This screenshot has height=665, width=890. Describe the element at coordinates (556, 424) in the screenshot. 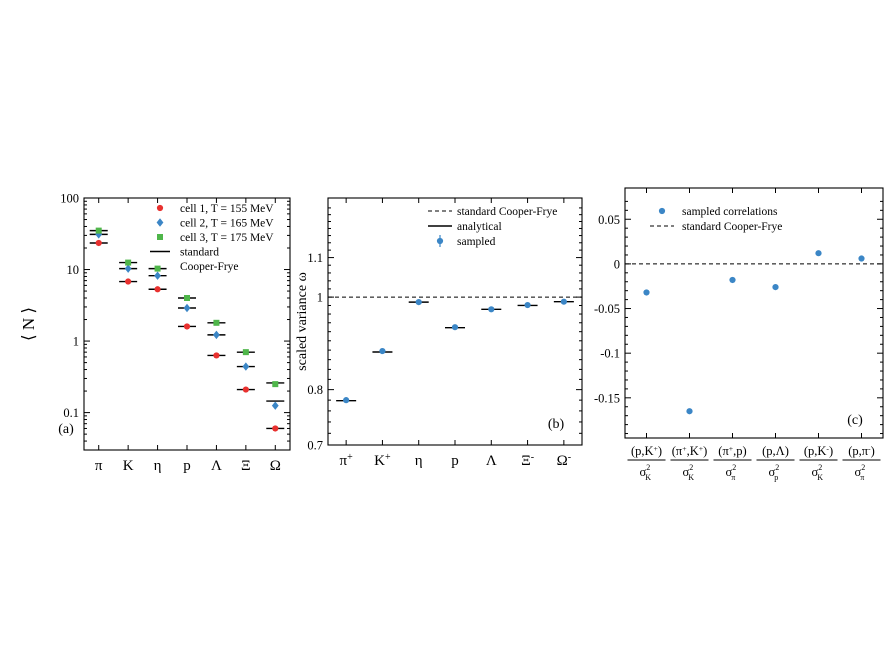

I see `panel-label: (b)` at that location.